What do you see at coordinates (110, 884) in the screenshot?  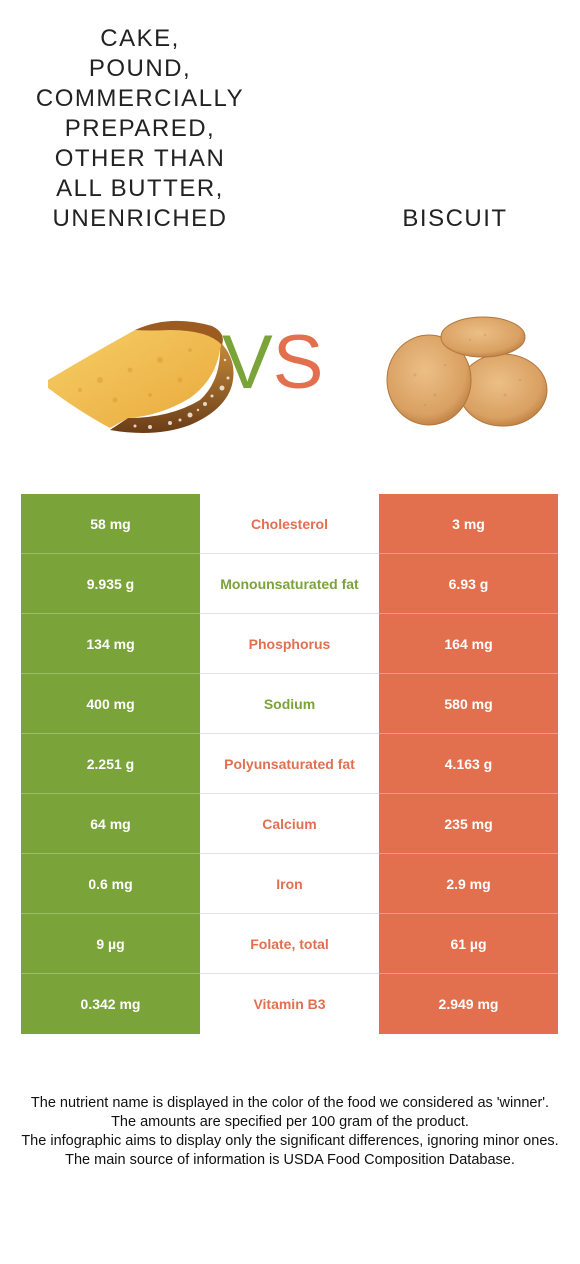 I see `left-food-value: 0.6 mg` at bounding box center [110, 884].